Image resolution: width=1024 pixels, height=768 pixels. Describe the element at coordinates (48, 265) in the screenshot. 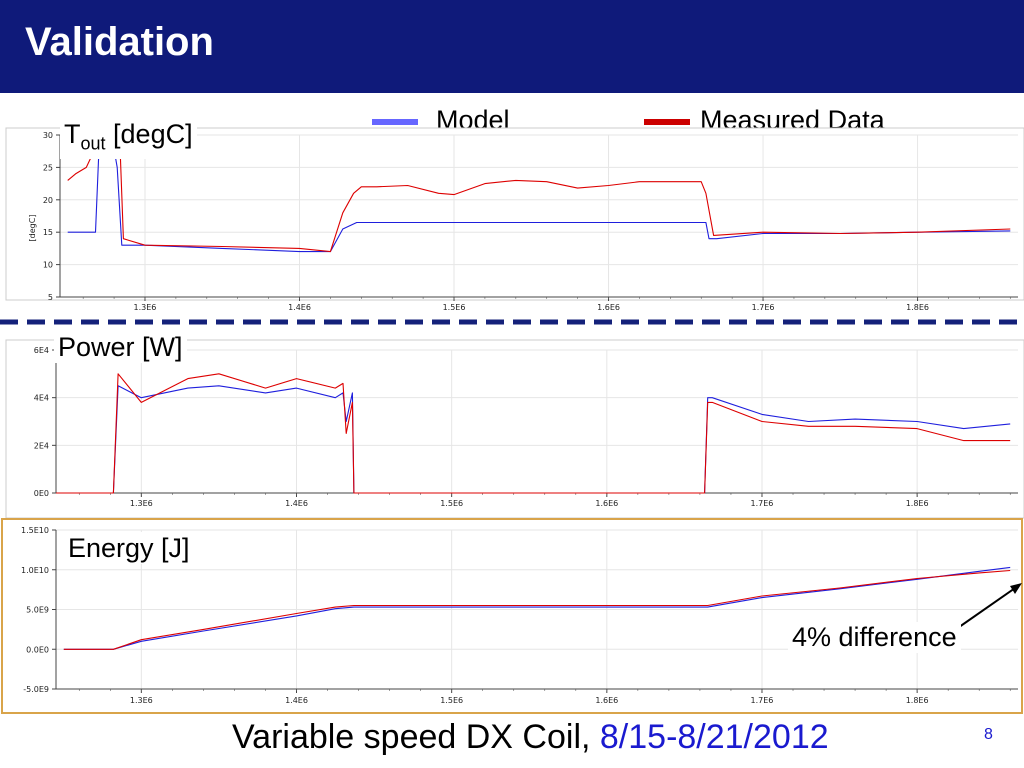

I see `y-tick-label: 10` at that location.